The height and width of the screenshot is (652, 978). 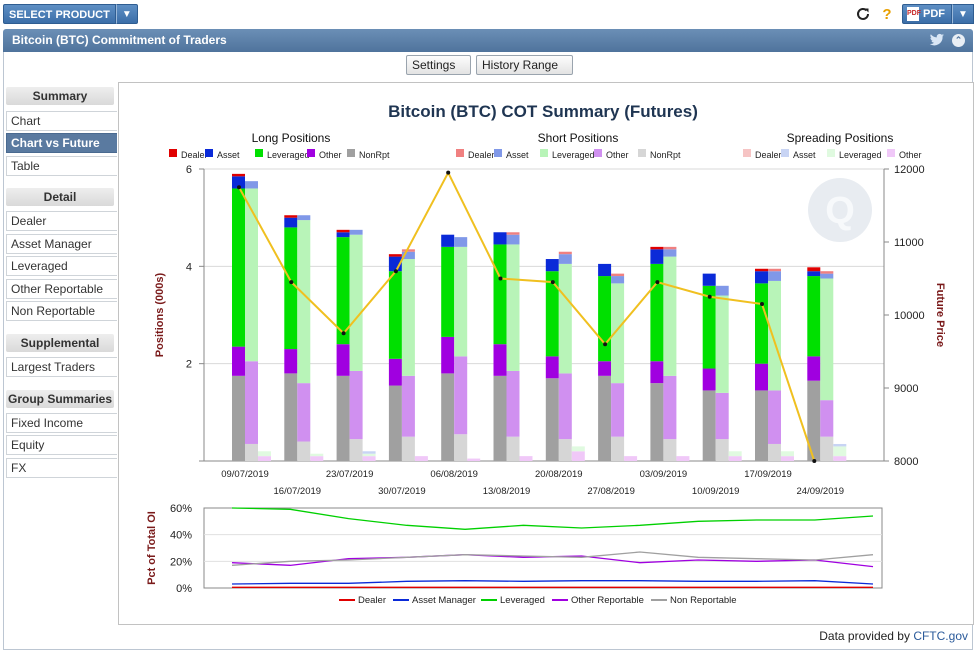 I want to click on pdf-button-label: PDF, so click(x=934, y=14).